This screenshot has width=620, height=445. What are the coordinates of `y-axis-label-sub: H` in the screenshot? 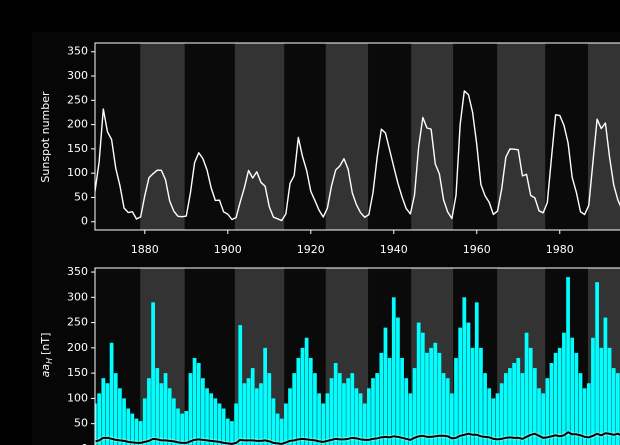 It's located at (49, 361).